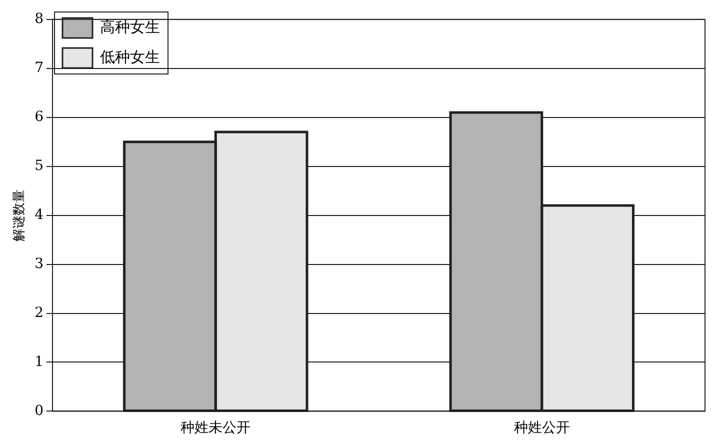 The height and width of the screenshot is (445, 719). I want to click on y-tick-label: 5, so click(39, 166).